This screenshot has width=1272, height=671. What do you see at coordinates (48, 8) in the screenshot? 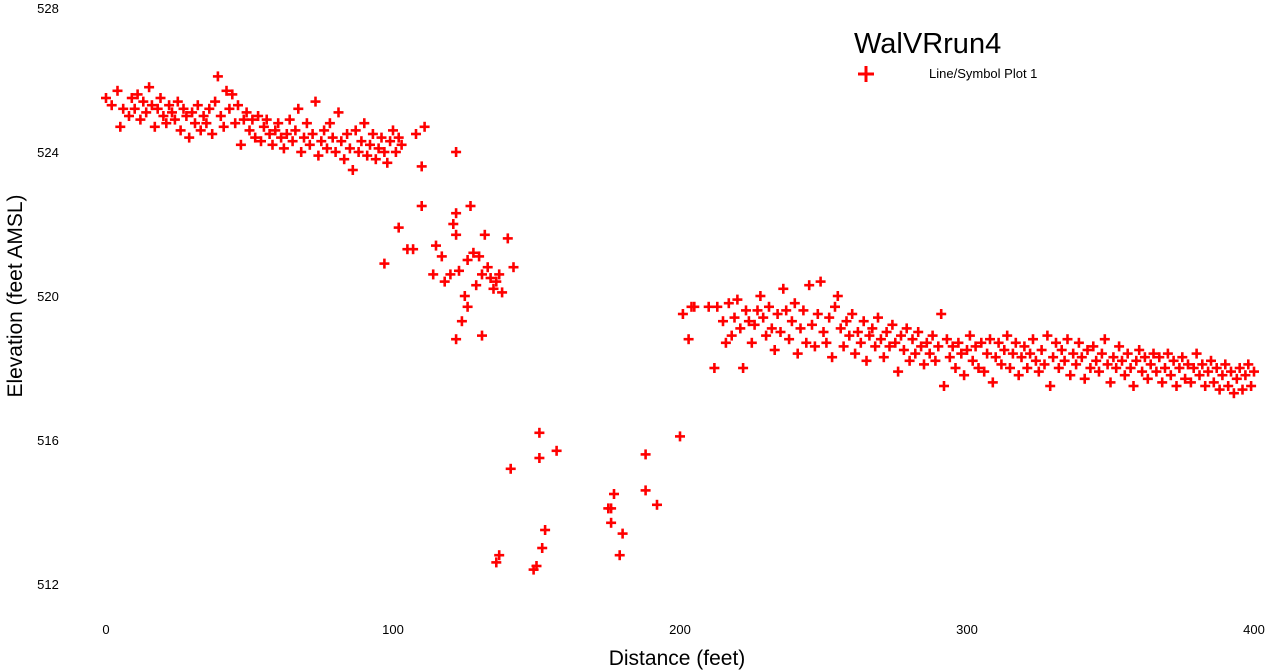
I see `y-tick-label: 528` at bounding box center [48, 8].